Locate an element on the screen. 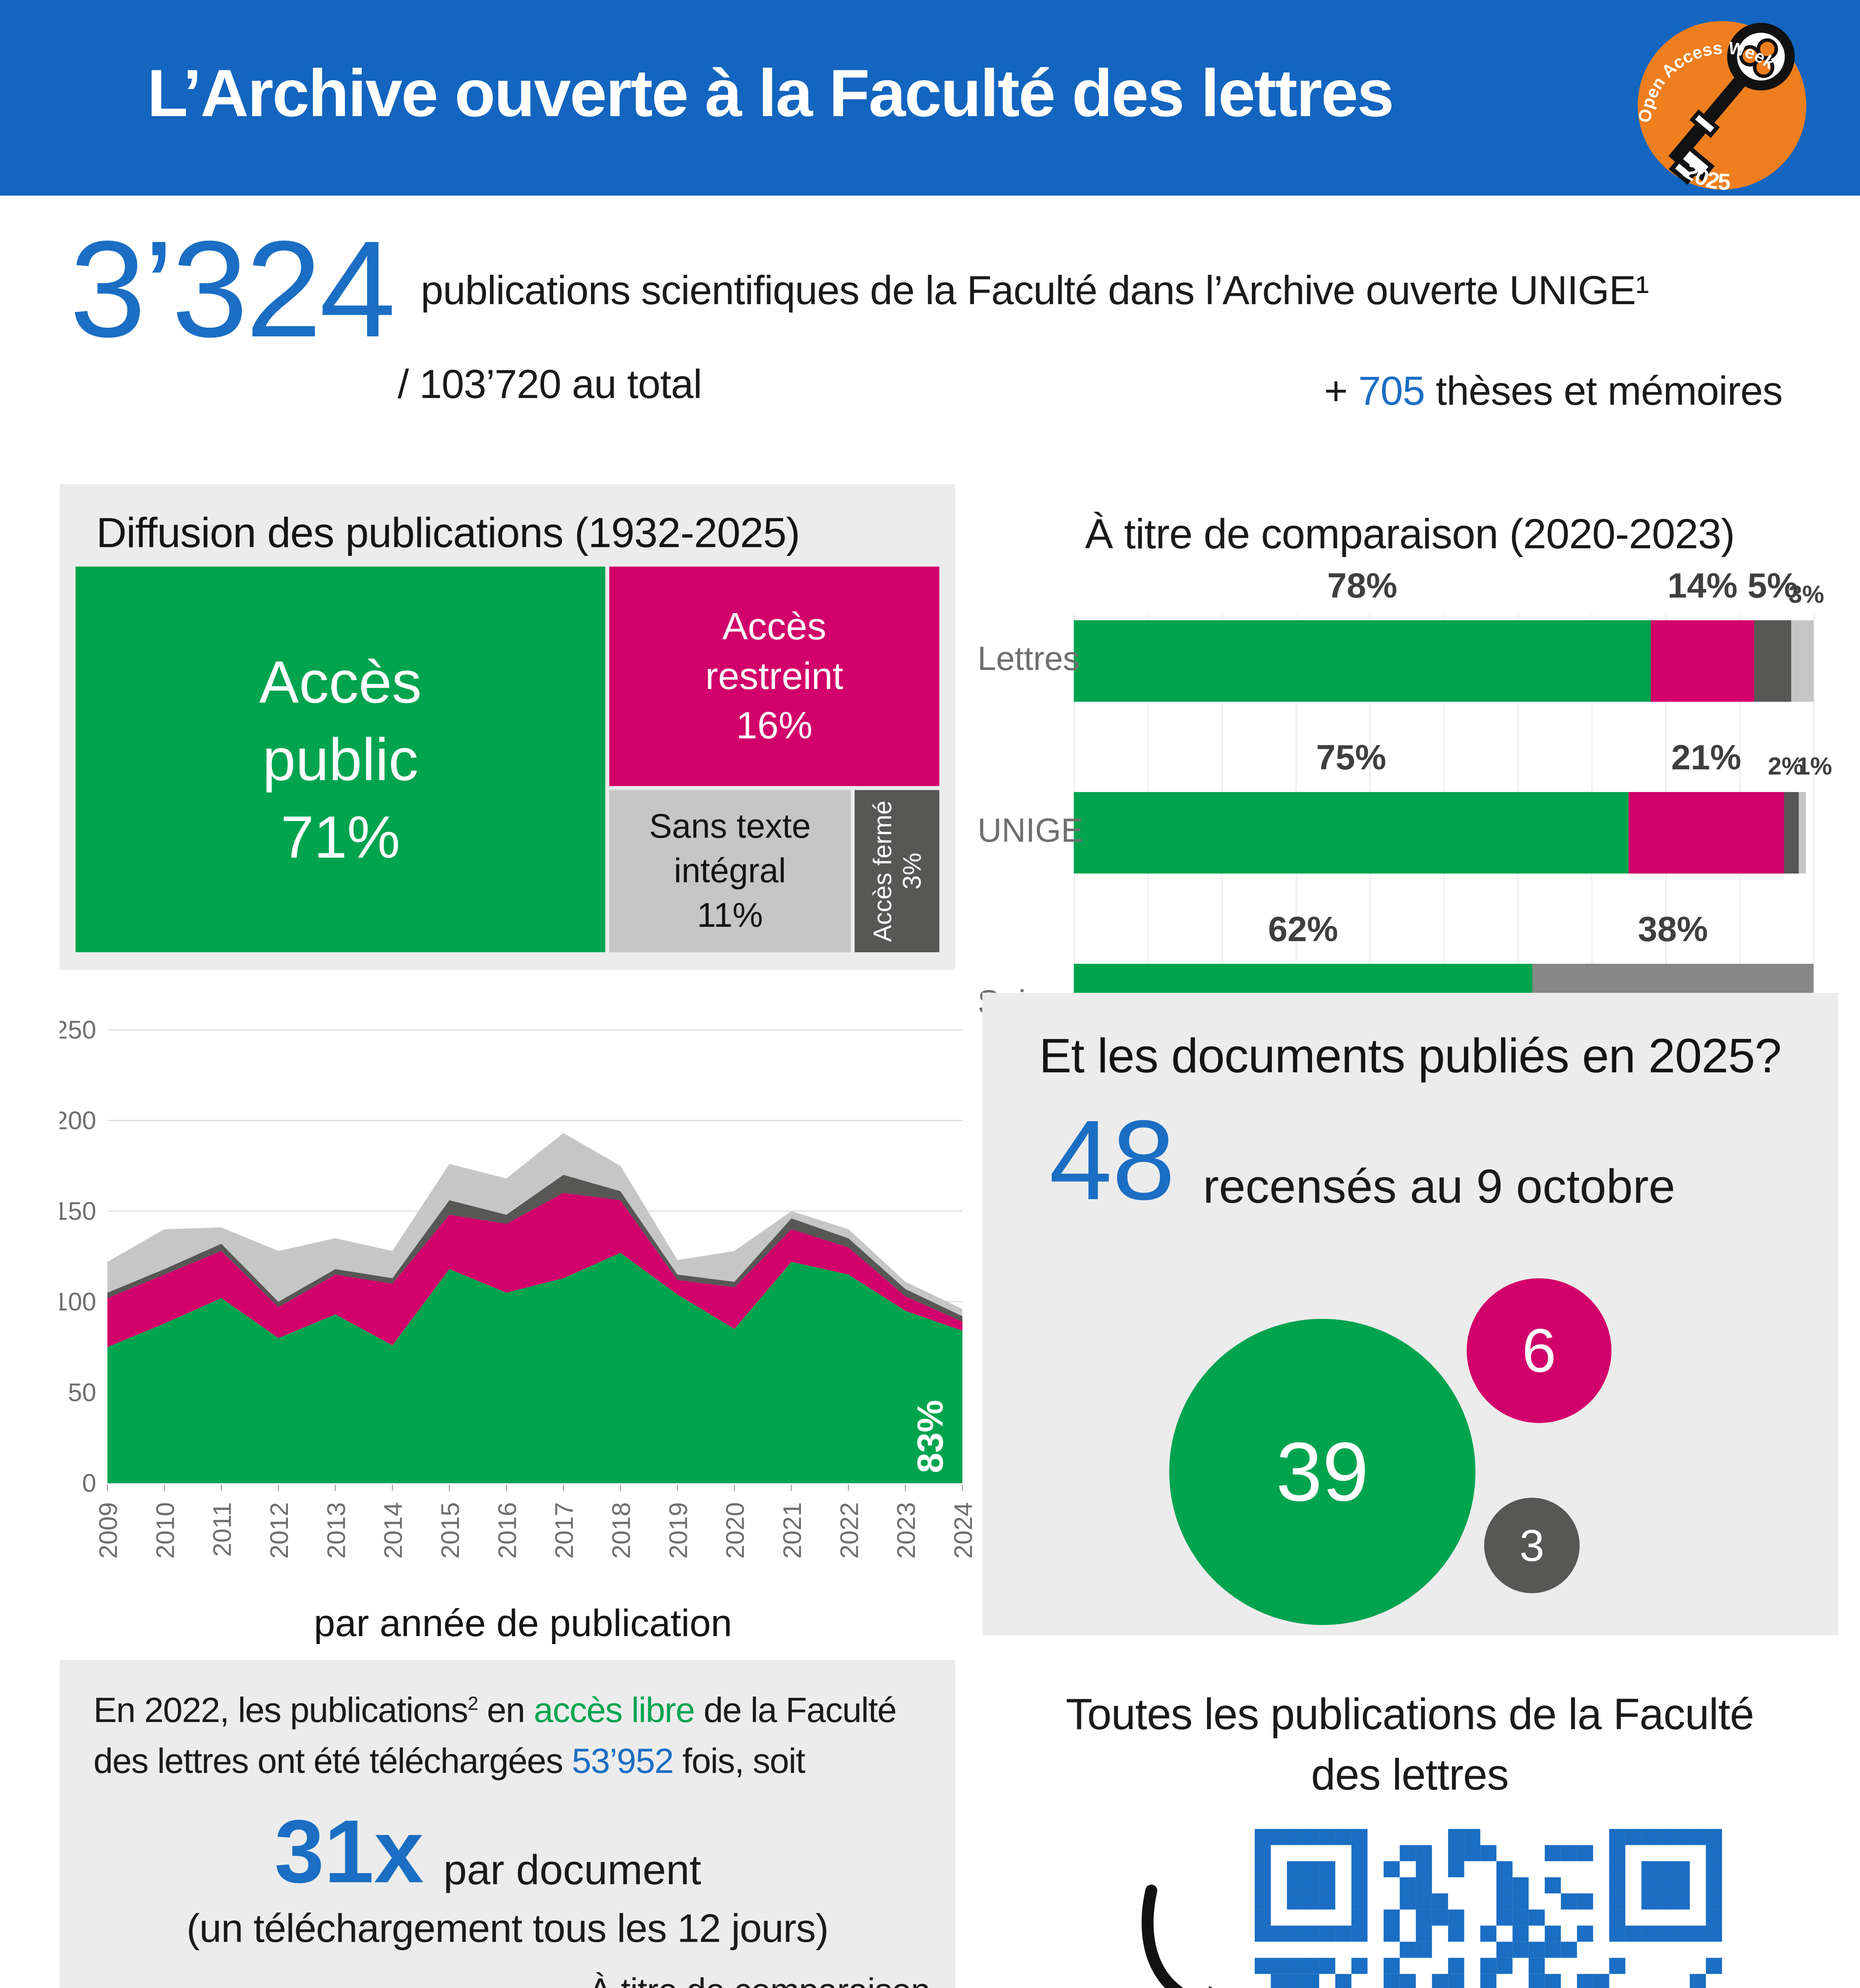 Image resolution: width=1860 pixels, height=1988 pixels. dl-cmp-a: À titre de comparaison, les documents is located at coordinates (764, 1979).